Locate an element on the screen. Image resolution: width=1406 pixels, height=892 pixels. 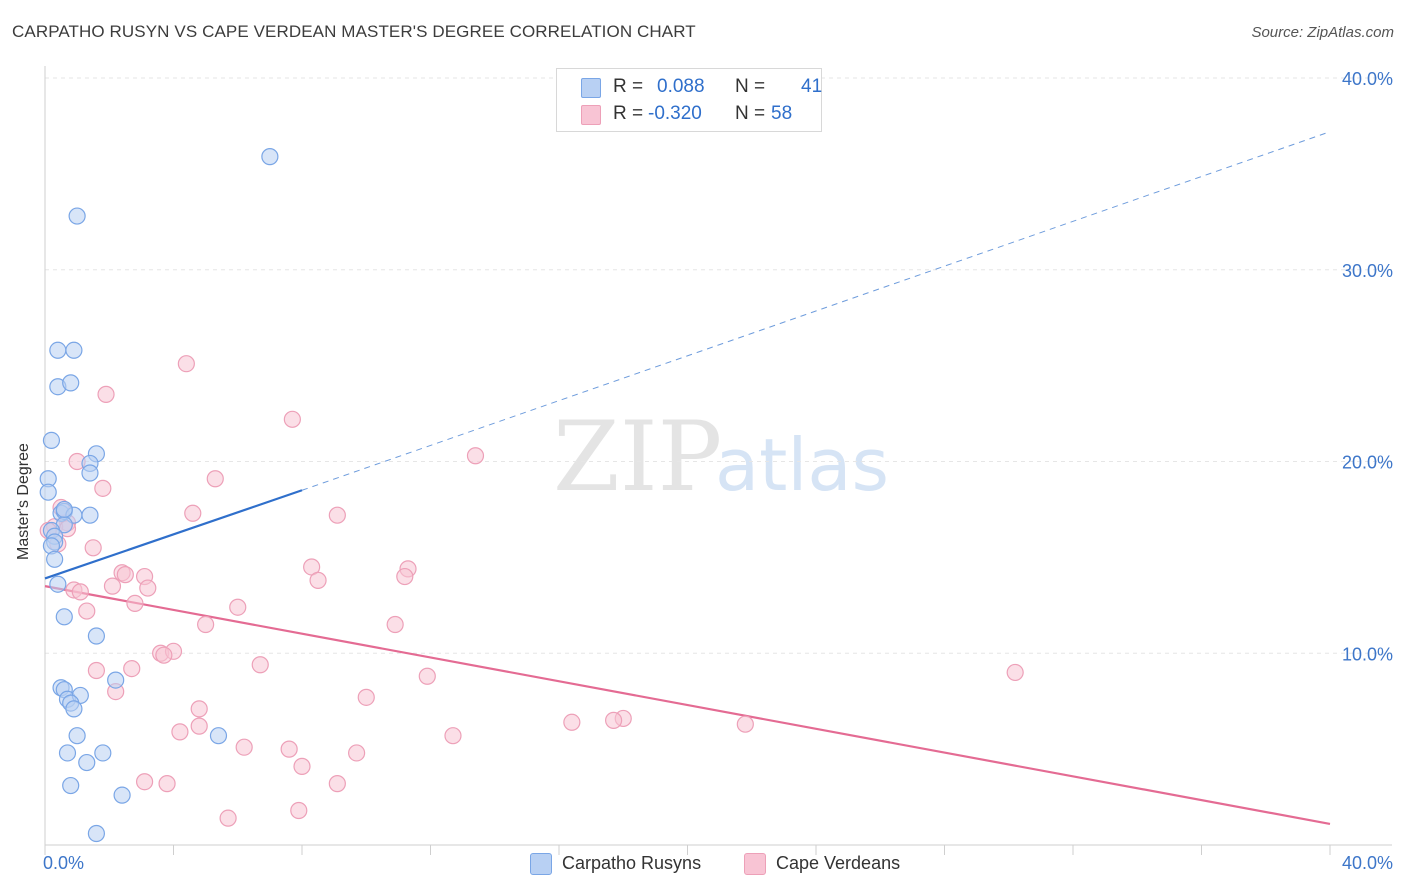
legend-series-label: Carpatho Rusyns is located at coordinates (632, 863).